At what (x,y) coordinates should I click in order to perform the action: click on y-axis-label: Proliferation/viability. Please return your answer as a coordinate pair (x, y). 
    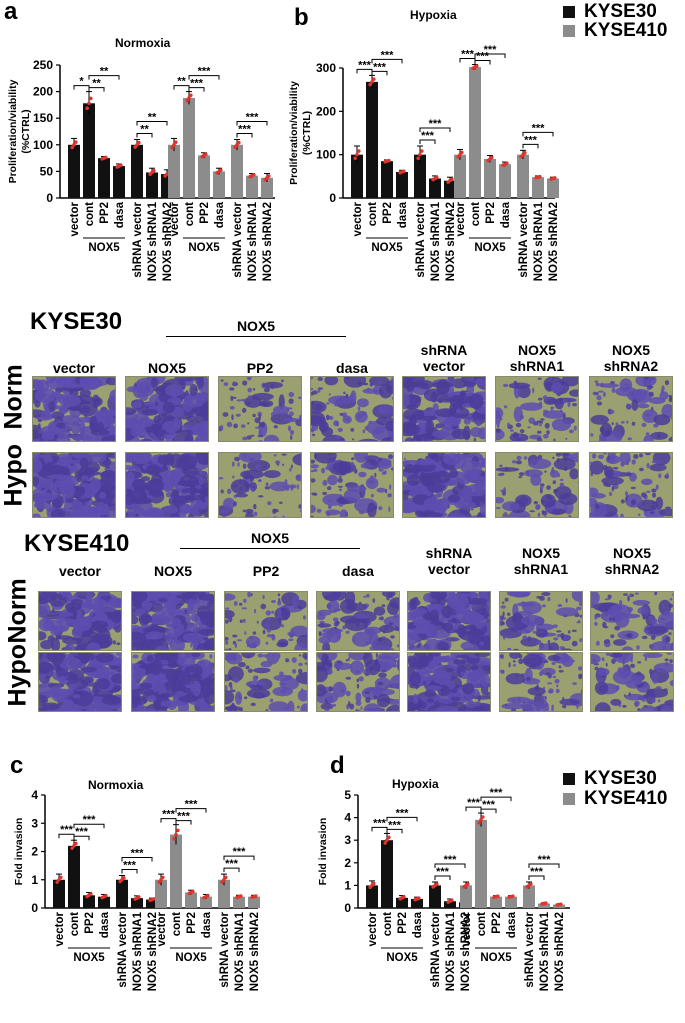
    Looking at the image, I should click on (294, 133).